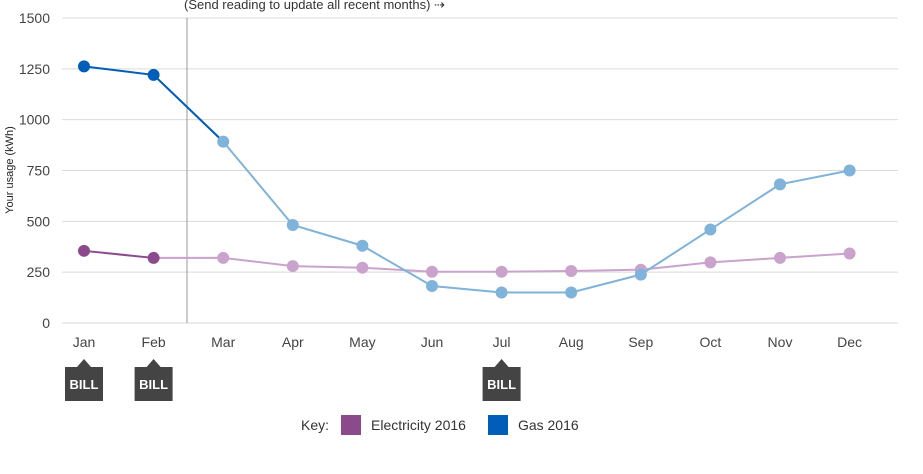 This screenshot has width=923, height=474. What do you see at coordinates (223, 342) in the screenshot?
I see `x-tick-mar: Mar` at bounding box center [223, 342].